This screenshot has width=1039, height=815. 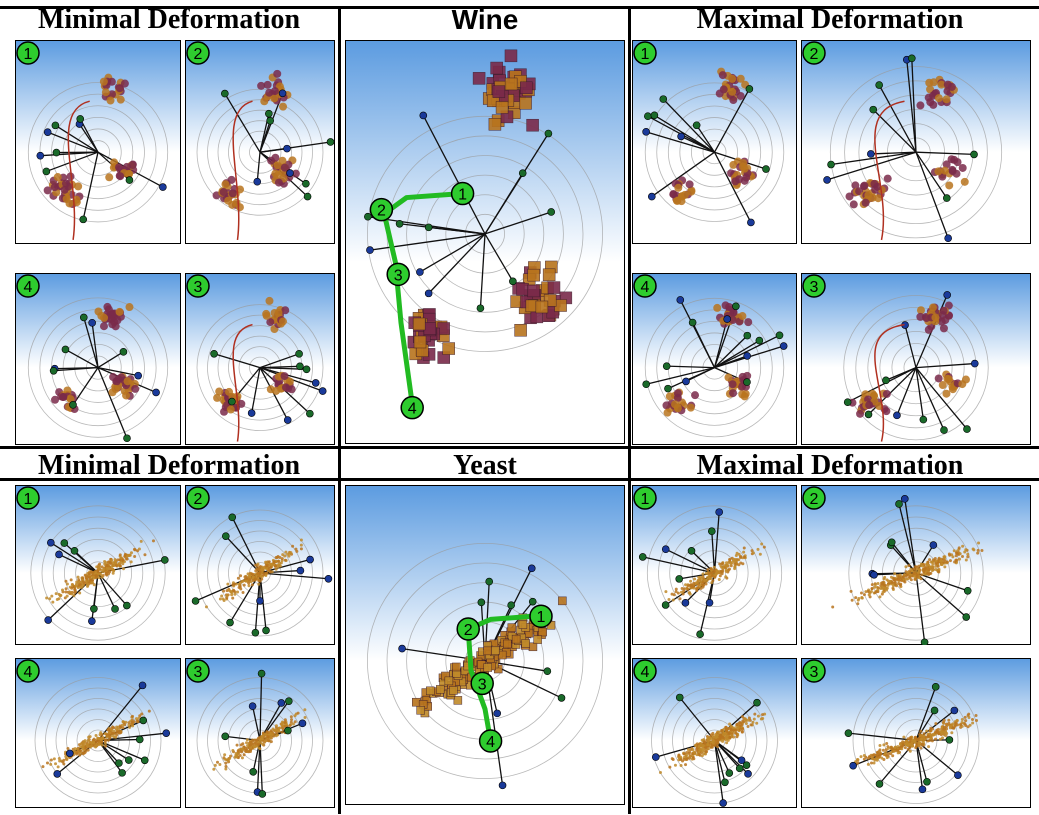 I want to click on yeast-max-panel-1: 1, so click(x=714, y=565).